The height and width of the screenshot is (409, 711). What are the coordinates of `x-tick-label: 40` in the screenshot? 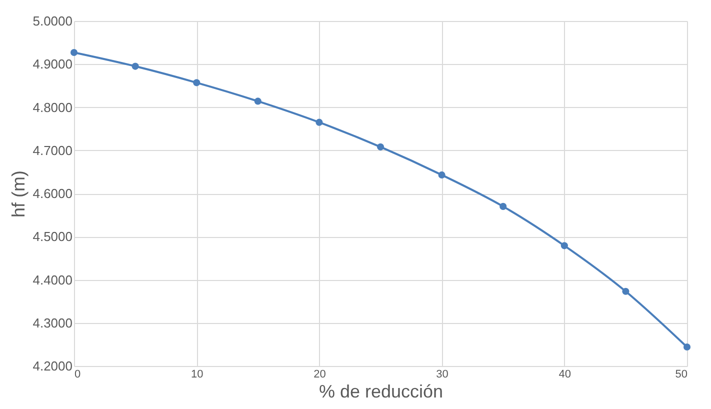 It's located at (565, 374).